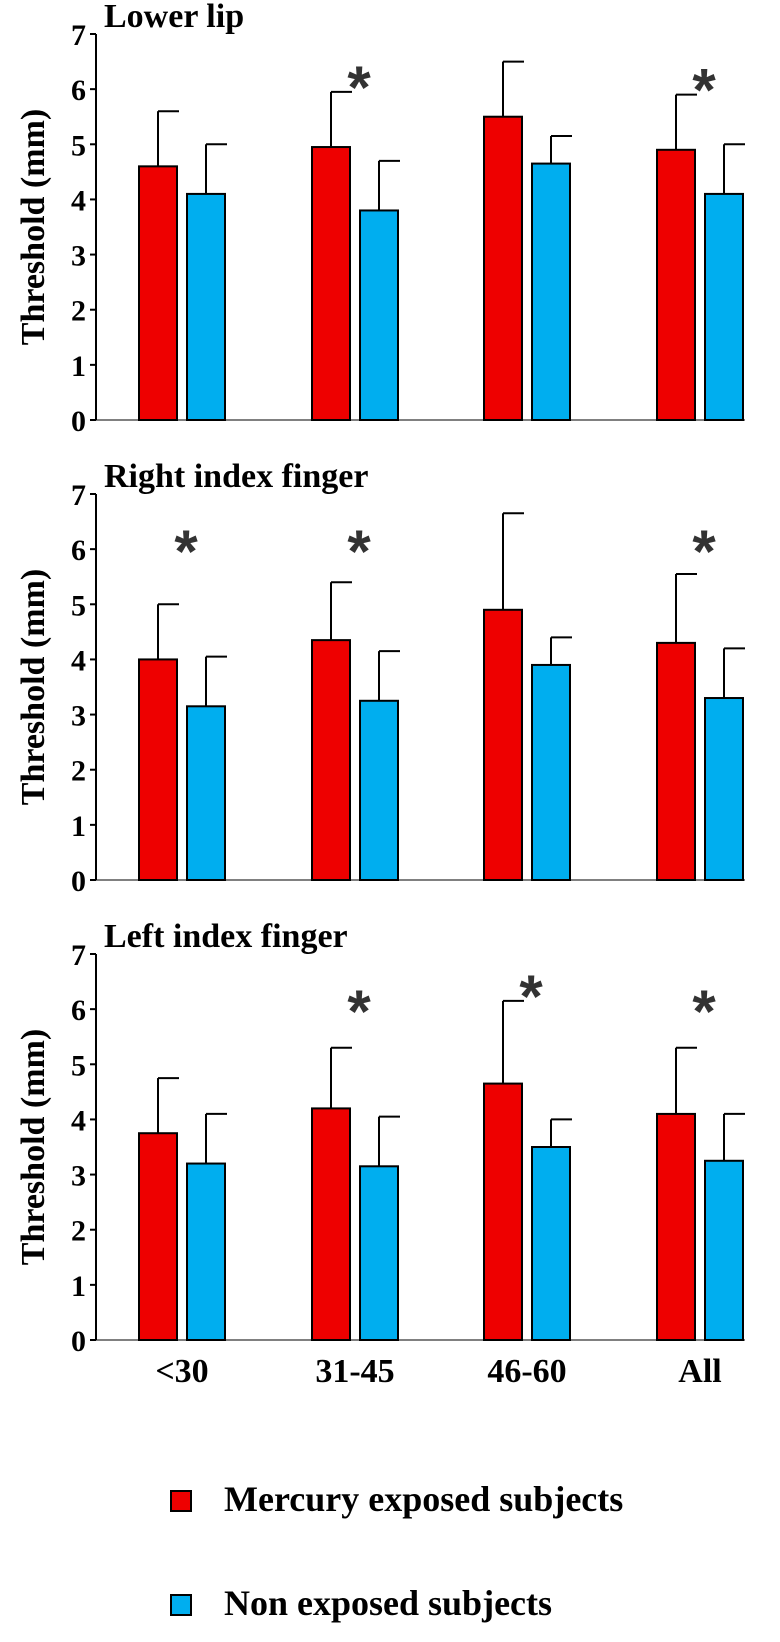 The image size is (780, 1642). What do you see at coordinates (226, 936) in the screenshot?
I see `panel-title: Left index finger` at bounding box center [226, 936].